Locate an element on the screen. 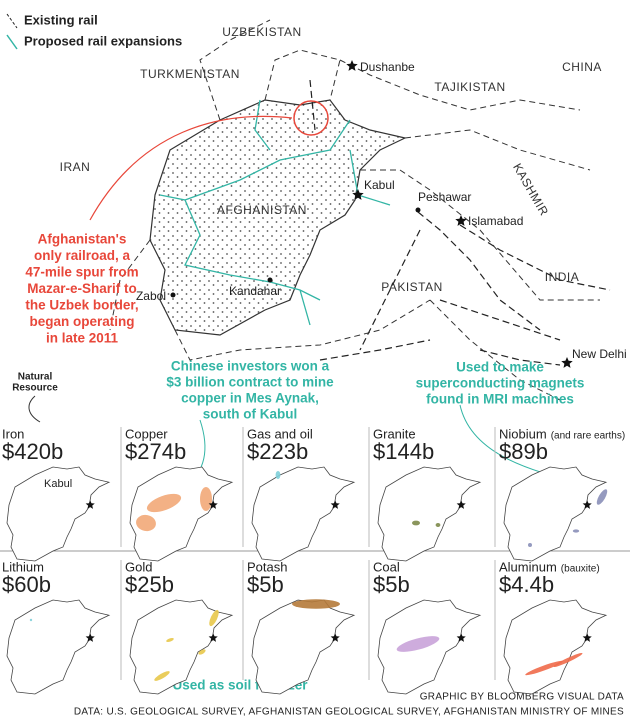  afghanistan is located at coordinates (277, 217).